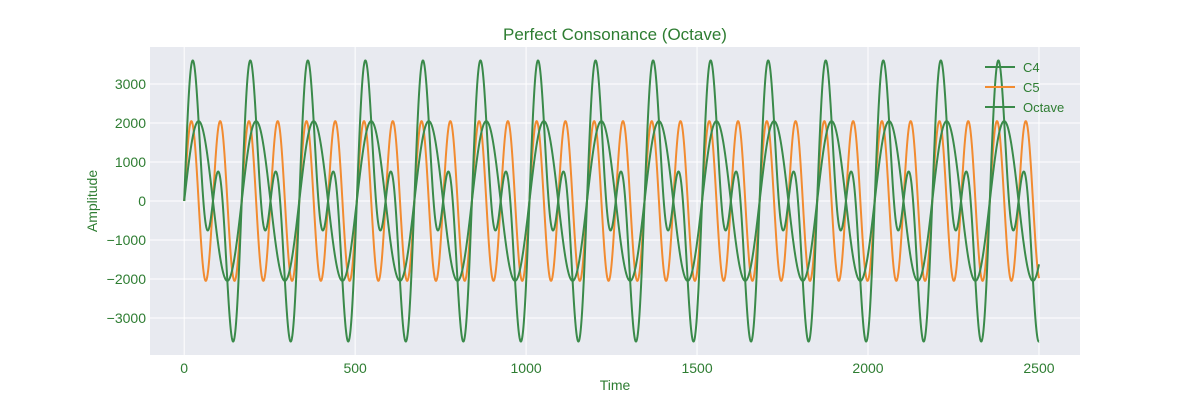  I want to click on x-axis-title: Time, so click(615, 385).